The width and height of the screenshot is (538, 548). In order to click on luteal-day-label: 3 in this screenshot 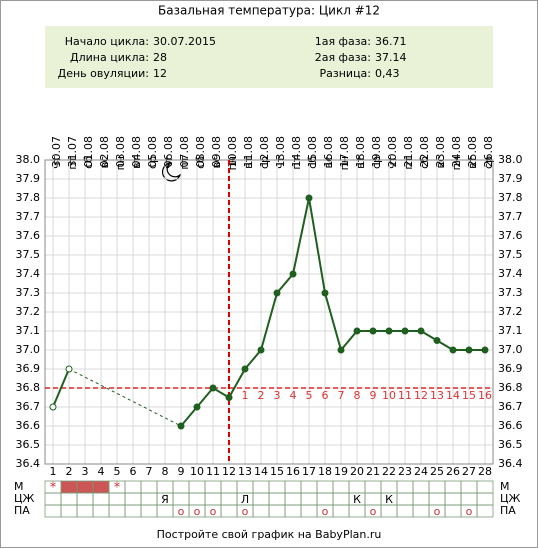, I will do `click(277, 395)`.